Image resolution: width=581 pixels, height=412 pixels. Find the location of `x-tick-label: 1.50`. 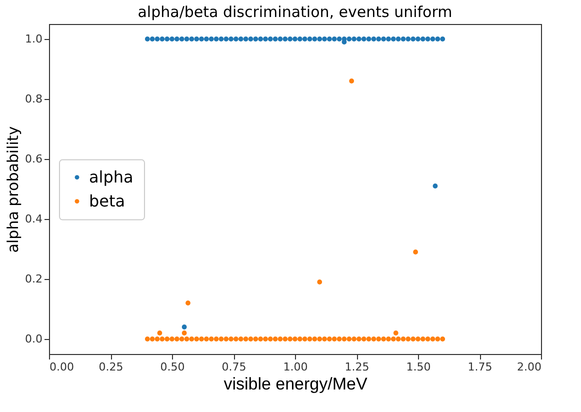

x-tick-label: 1.50 is located at coordinates (418, 367).